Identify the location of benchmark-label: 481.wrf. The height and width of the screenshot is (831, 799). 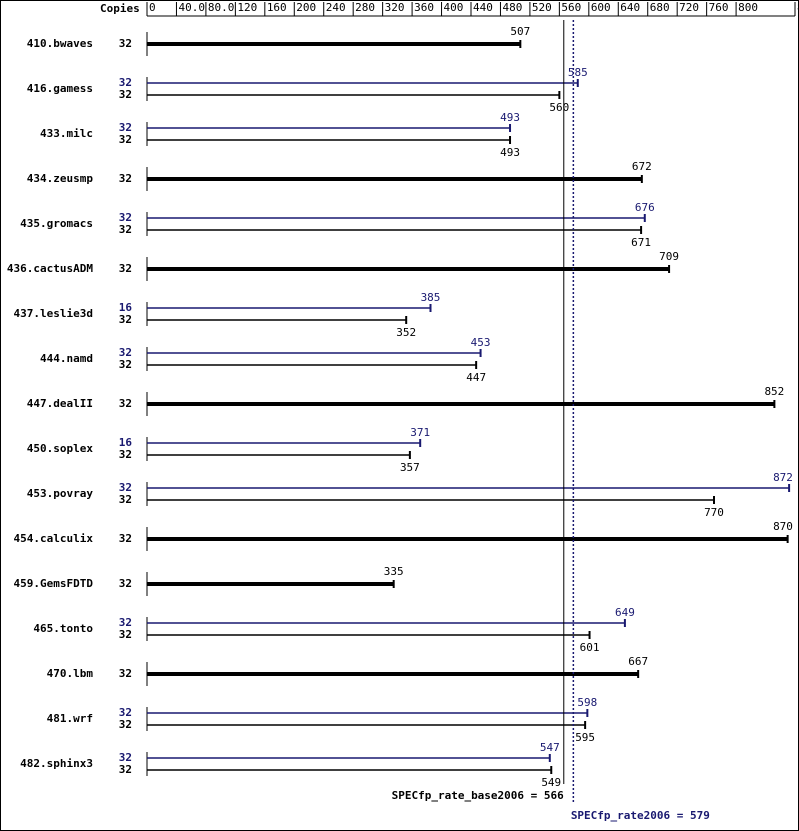
(70, 718).